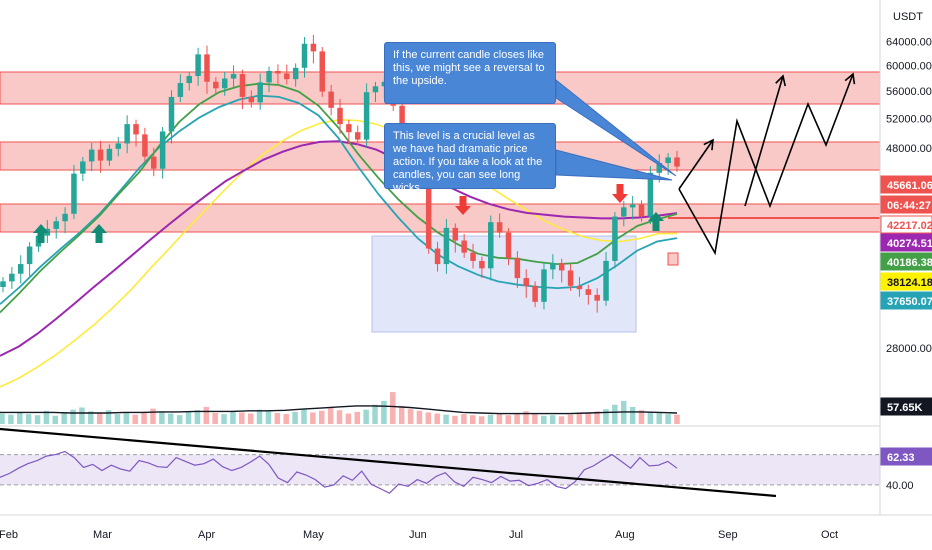  What do you see at coordinates (9, 535) in the screenshot?
I see `time-tick-label: Feb` at bounding box center [9, 535].